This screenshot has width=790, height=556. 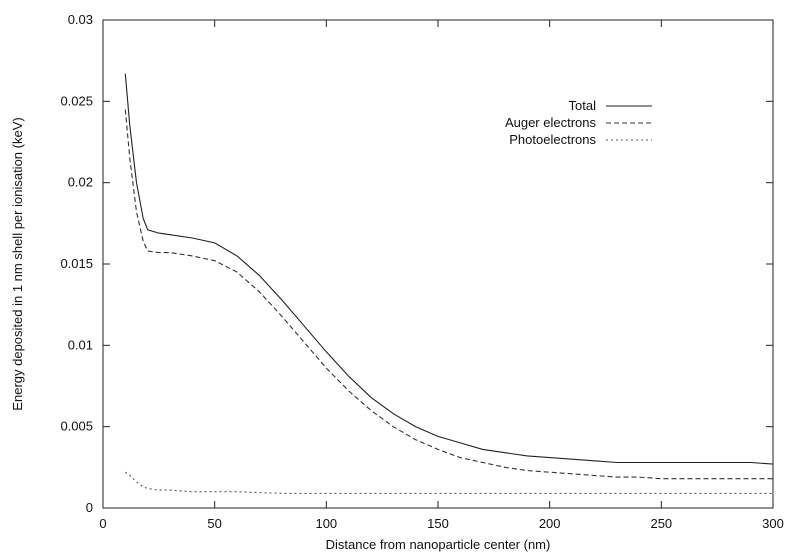 What do you see at coordinates (438, 544) in the screenshot?
I see `x-axis-title: Distance from nanoparticle center (nm)` at bounding box center [438, 544].